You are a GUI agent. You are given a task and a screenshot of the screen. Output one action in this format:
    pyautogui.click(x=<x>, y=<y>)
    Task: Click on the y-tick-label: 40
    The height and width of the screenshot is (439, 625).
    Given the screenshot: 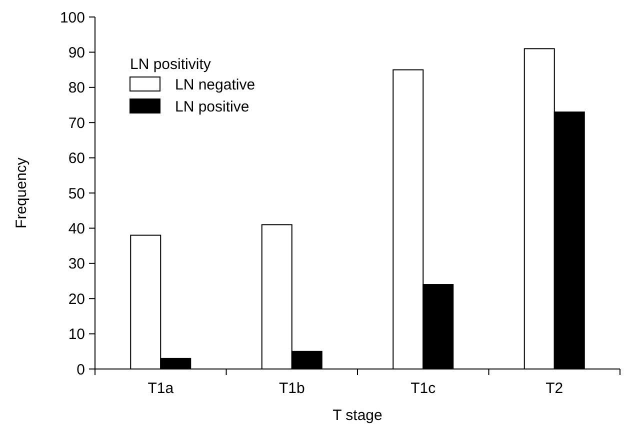 What is the action you would take?
    pyautogui.click(x=76, y=229)
    